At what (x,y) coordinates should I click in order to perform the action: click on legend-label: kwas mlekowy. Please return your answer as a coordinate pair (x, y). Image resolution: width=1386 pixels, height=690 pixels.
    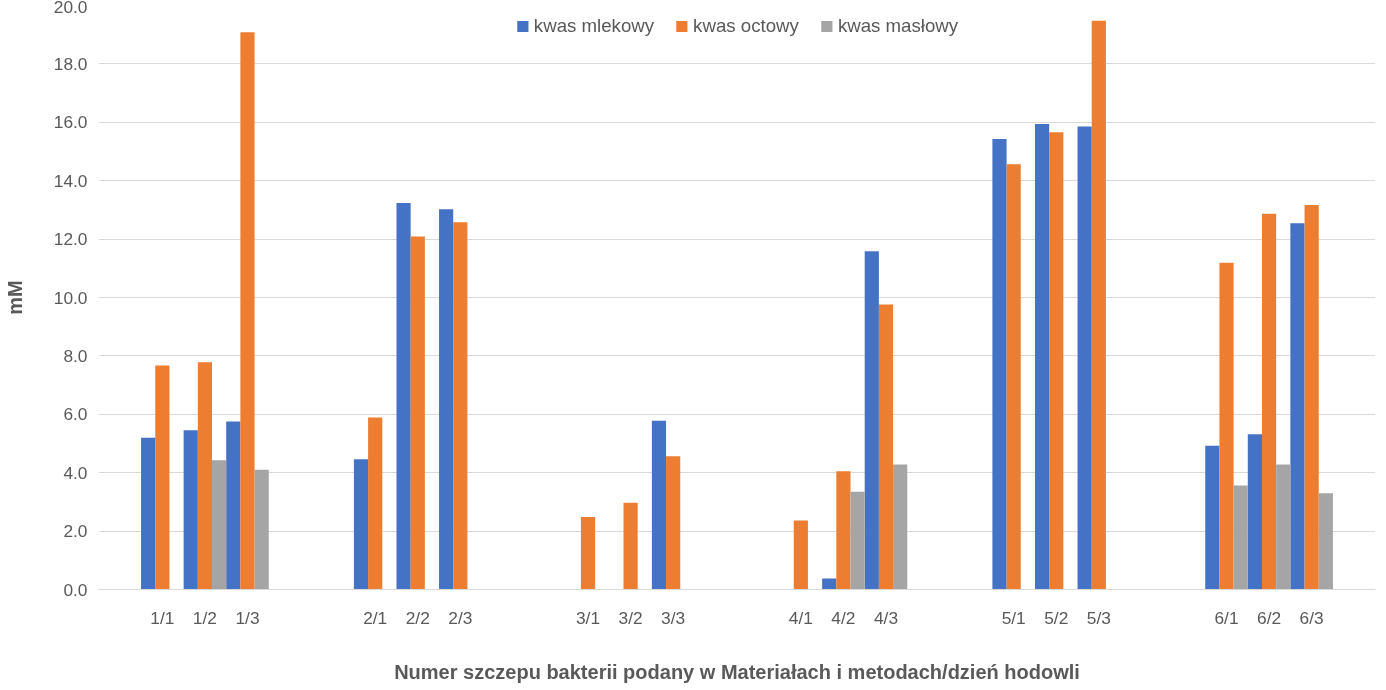
    Looking at the image, I should click on (594, 26).